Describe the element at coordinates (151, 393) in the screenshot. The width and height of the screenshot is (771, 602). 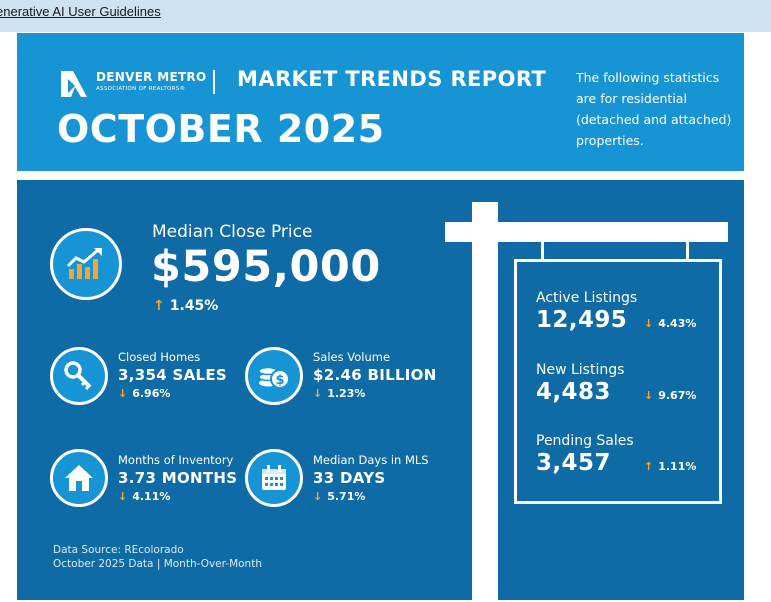
I see `stat-change-value: 6.96%` at that location.